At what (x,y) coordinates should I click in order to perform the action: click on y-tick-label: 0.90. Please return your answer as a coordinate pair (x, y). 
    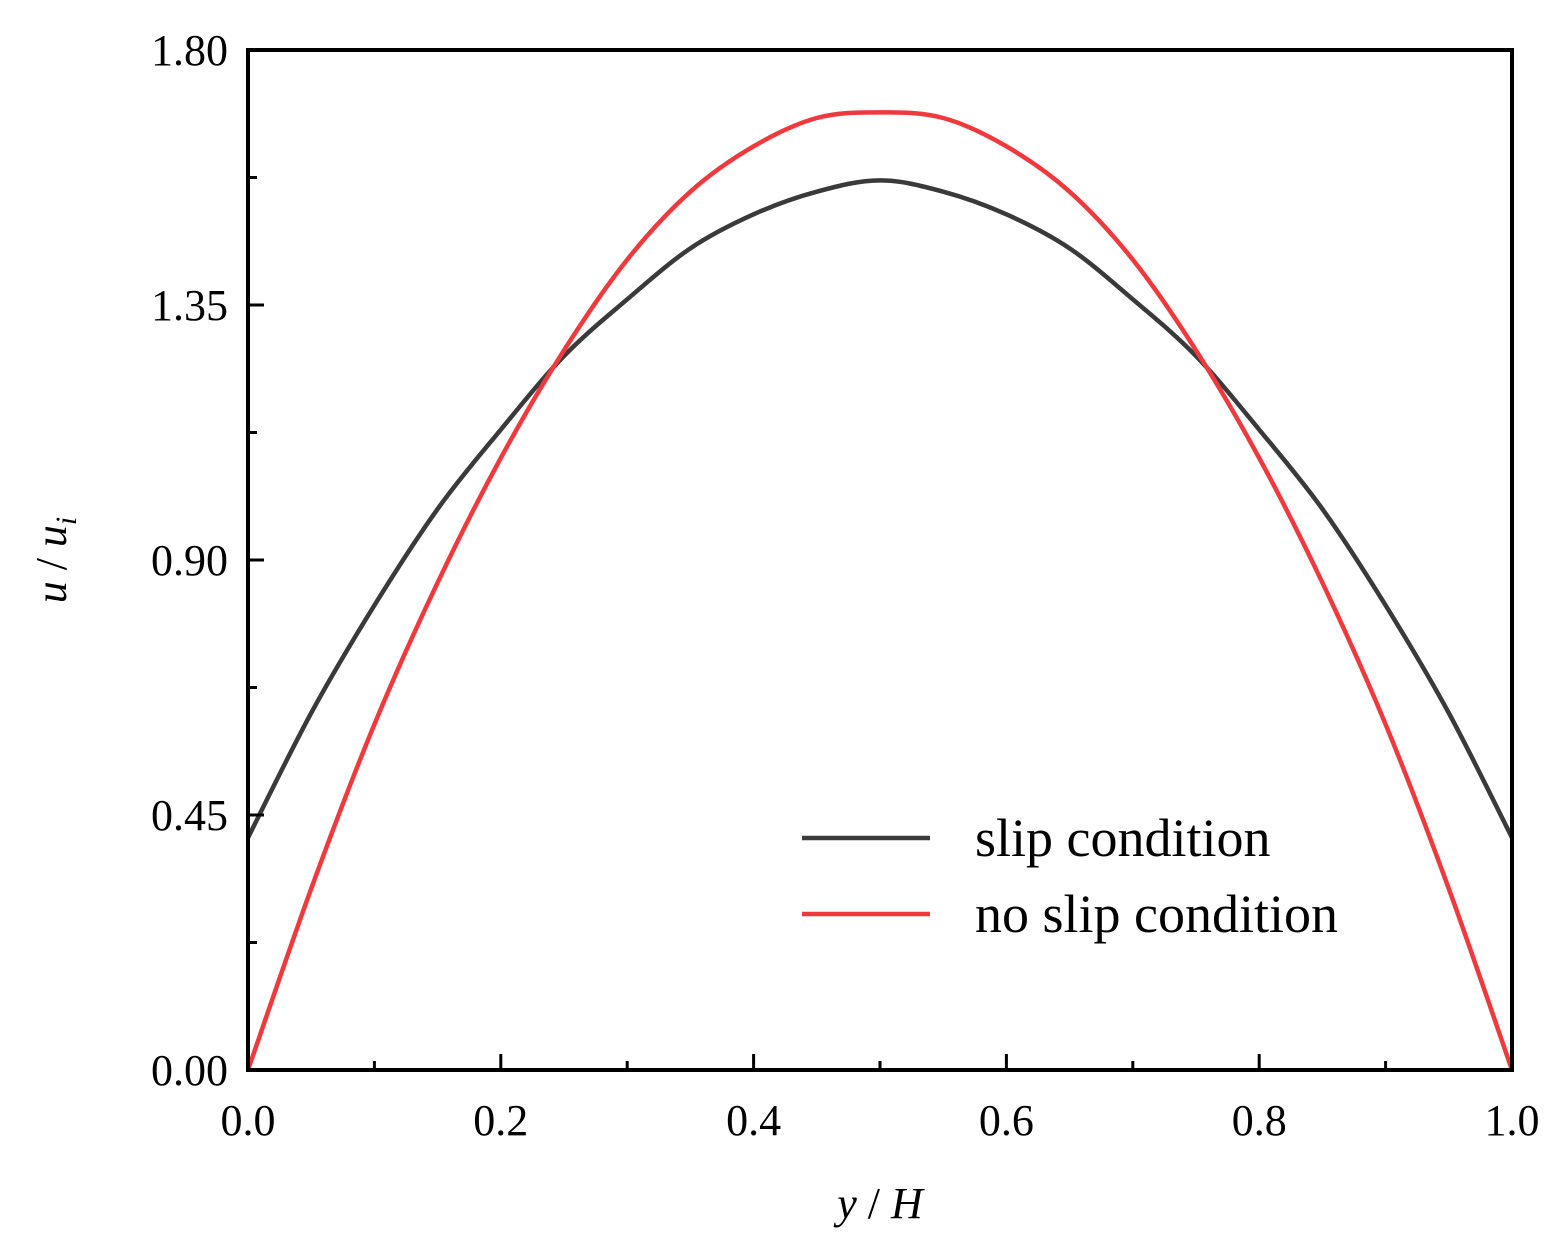
    Looking at the image, I should click on (189, 560).